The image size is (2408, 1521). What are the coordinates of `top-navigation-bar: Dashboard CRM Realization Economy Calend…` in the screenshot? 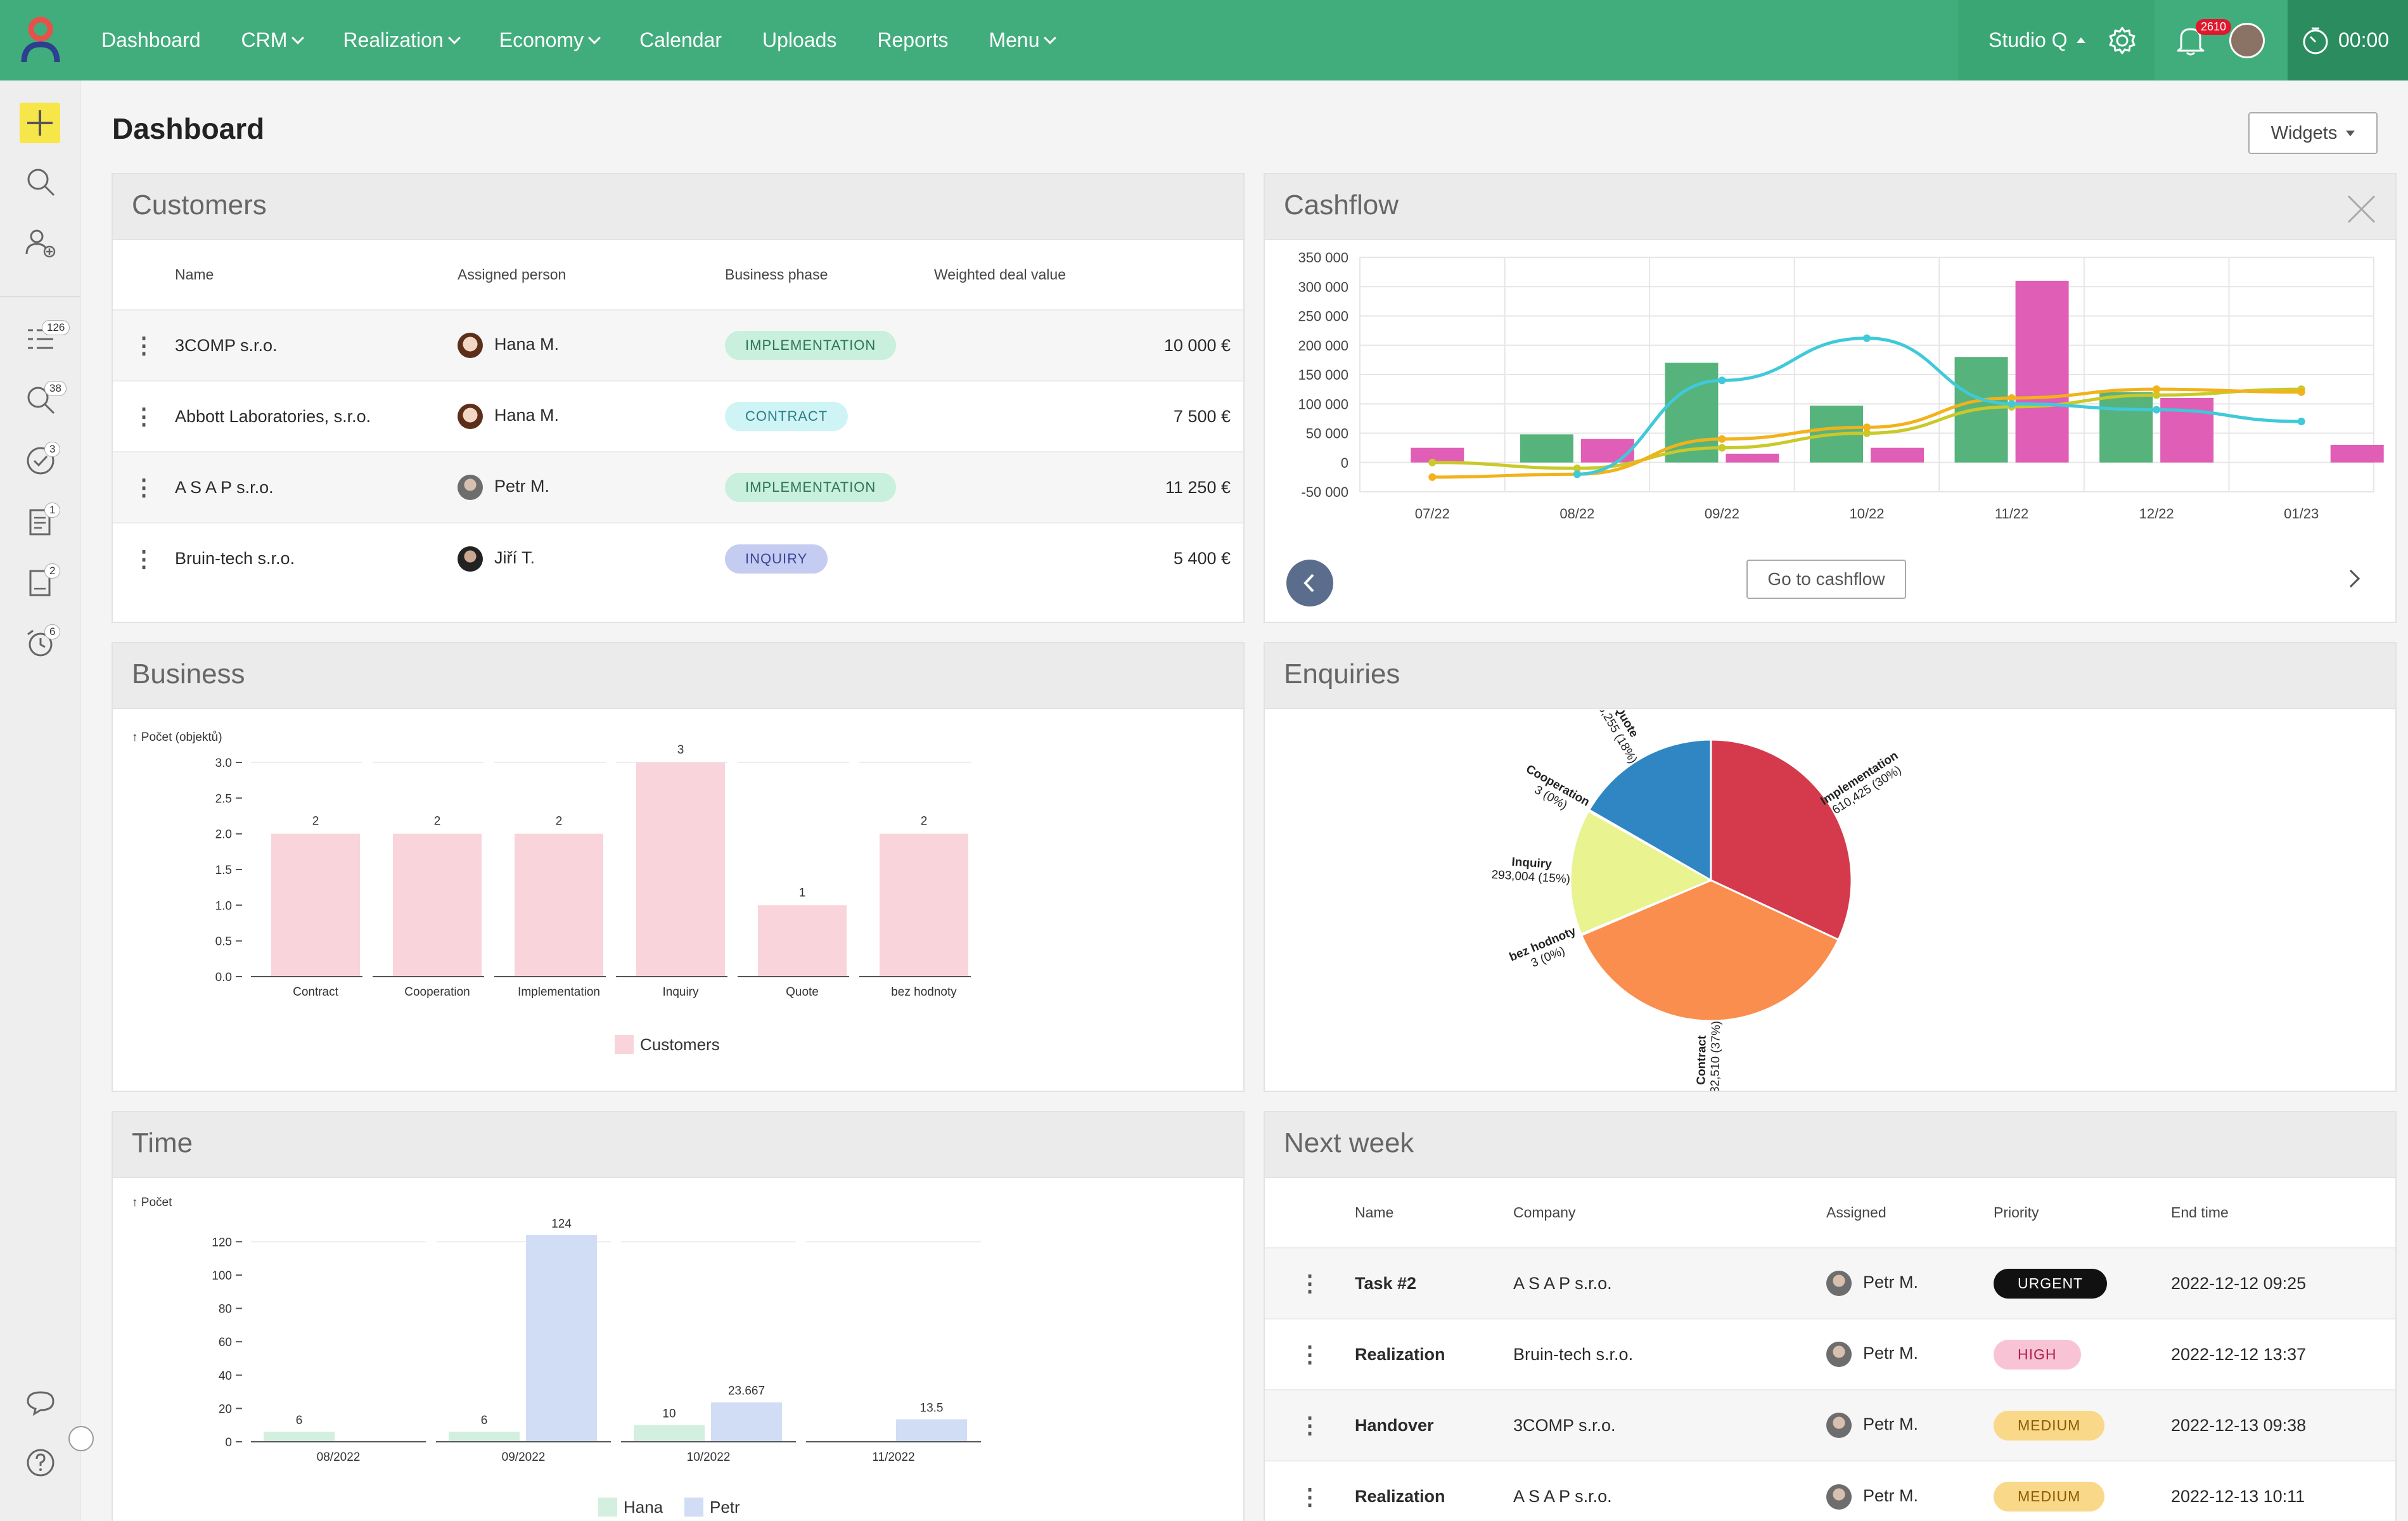 It's located at (1204, 40).